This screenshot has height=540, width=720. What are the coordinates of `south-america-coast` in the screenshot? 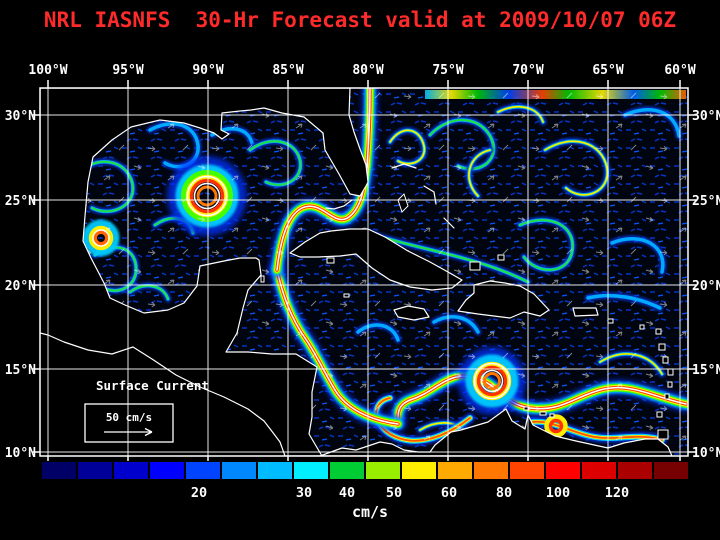 It's located at (496, 432).